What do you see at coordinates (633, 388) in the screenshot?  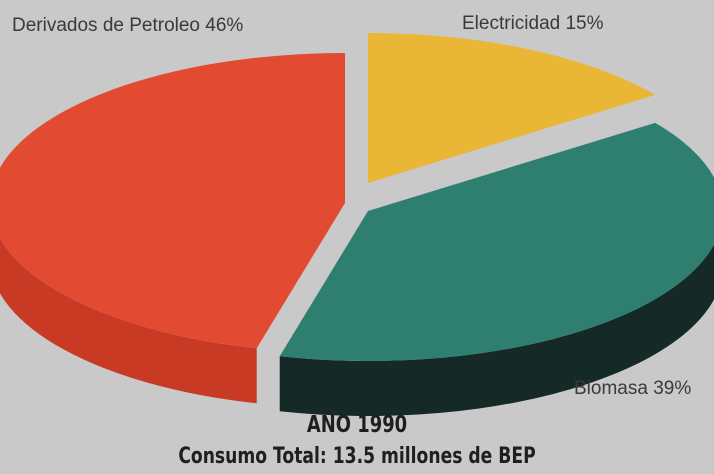 I see `slice-label-biomasa: Biomasa 39%` at bounding box center [633, 388].